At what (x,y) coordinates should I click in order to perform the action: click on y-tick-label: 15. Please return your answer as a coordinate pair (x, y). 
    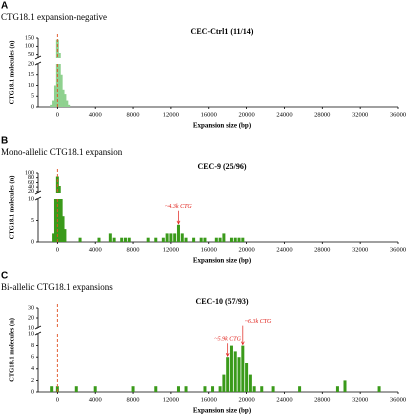
    Looking at the image, I should click on (31, 75).